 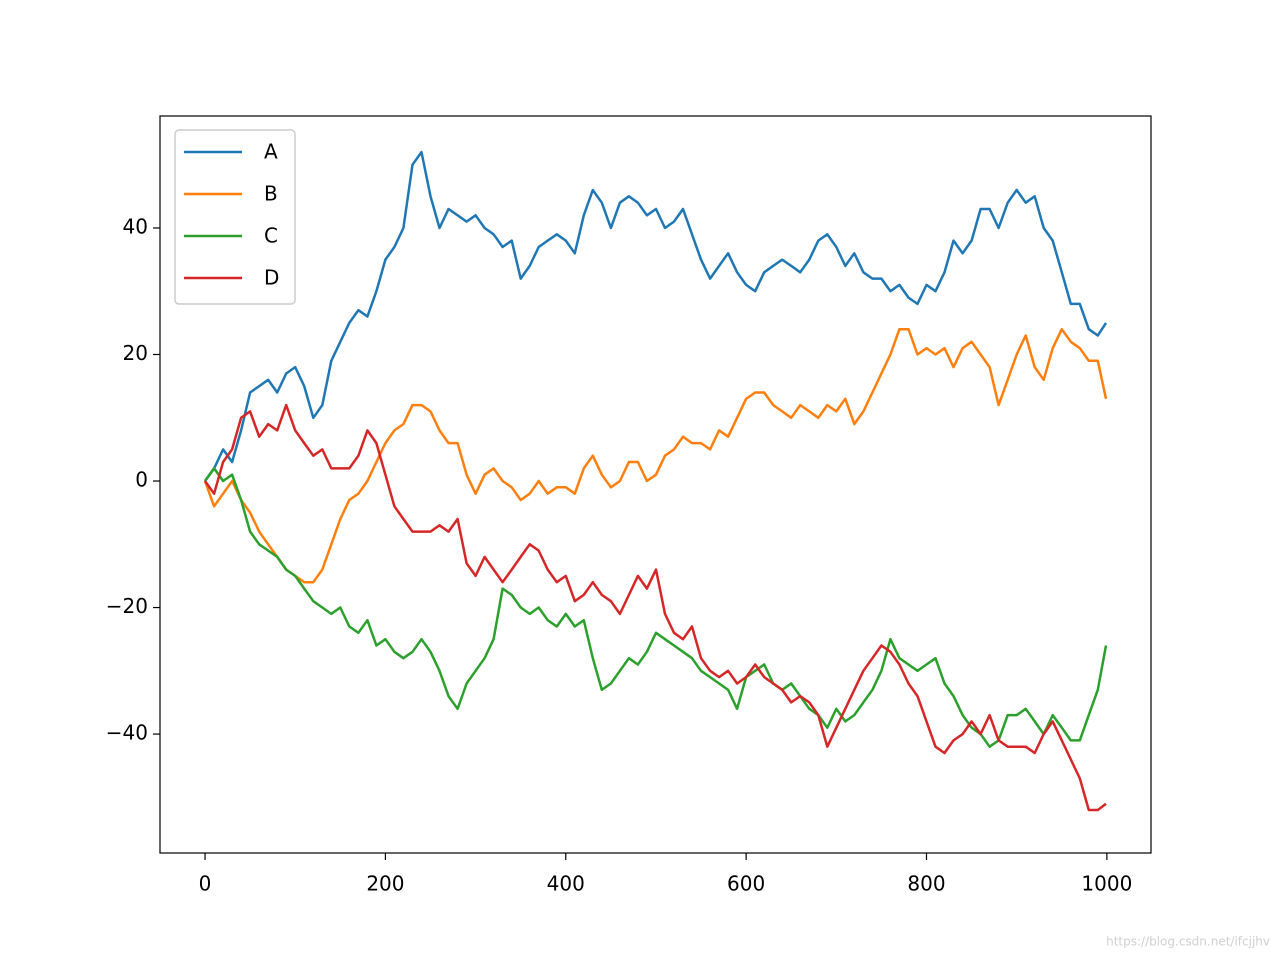 I want to click on y-tick-label: −20, so click(x=127, y=606).